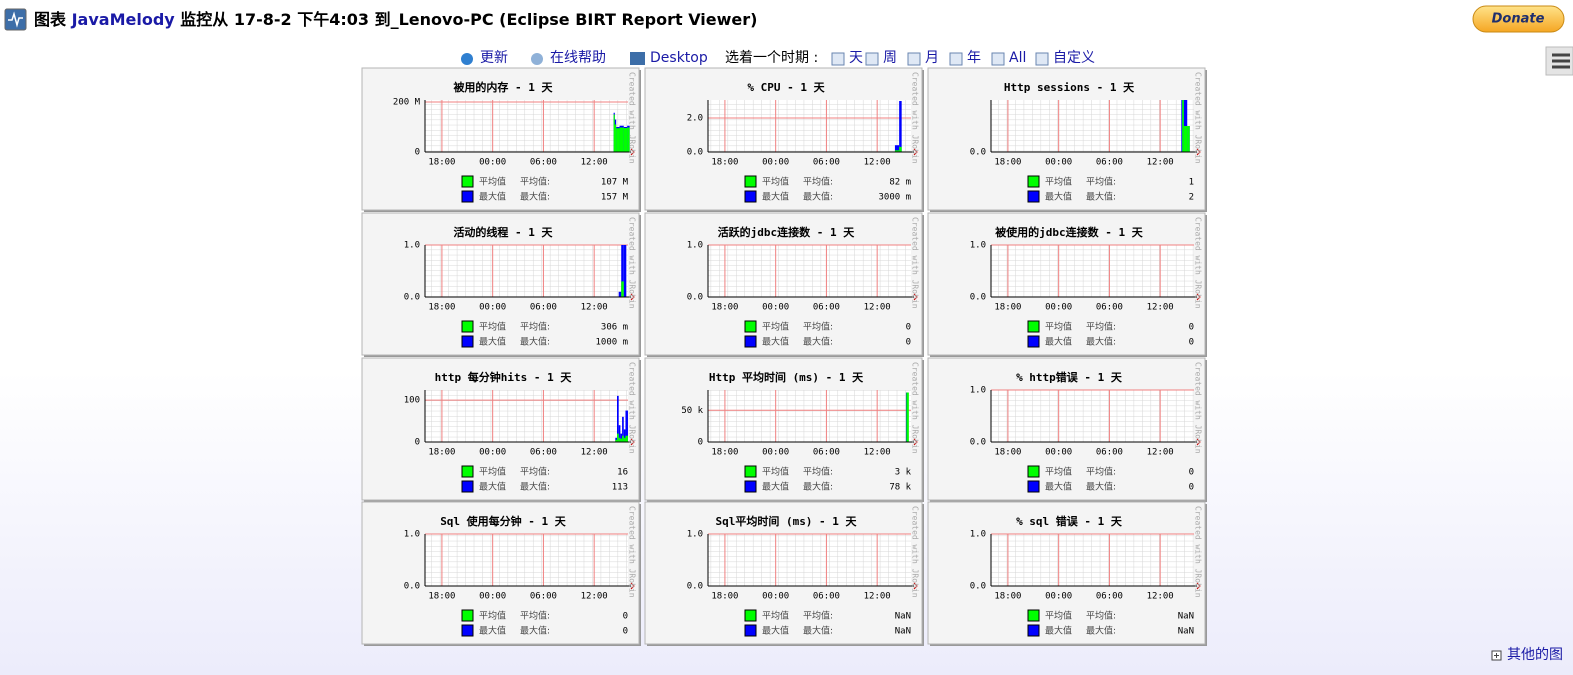 This screenshot has width=1573, height=675. I want to click on expand-glyph, so click(1496, 655).